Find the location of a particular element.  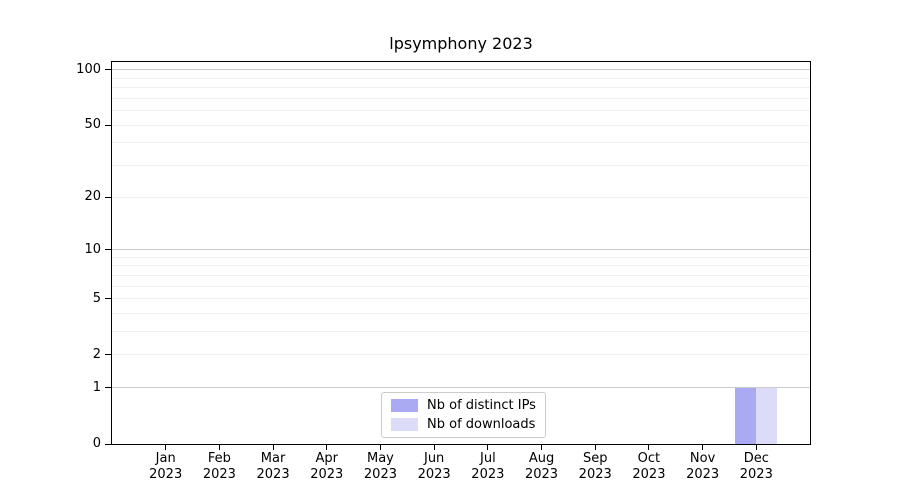

x-tick-label: Jul 2023 is located at coordinates (488, 467).